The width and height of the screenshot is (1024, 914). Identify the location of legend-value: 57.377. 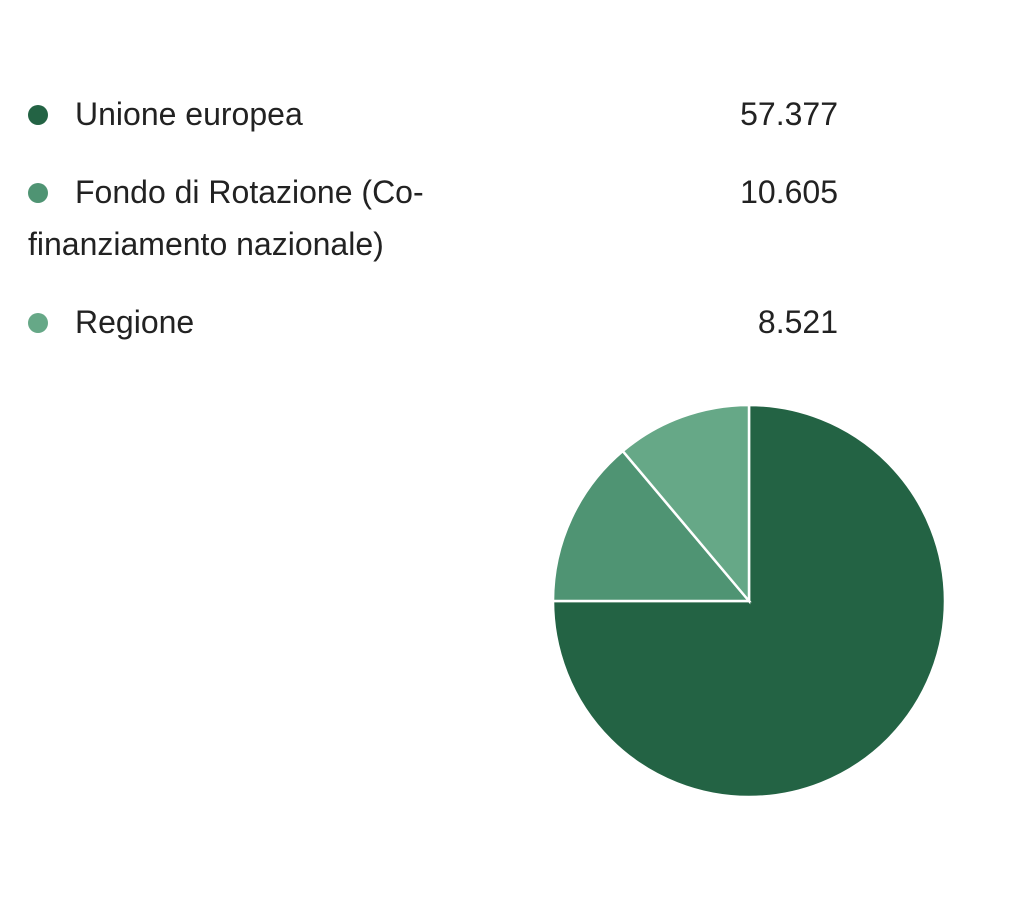
(789, 114).